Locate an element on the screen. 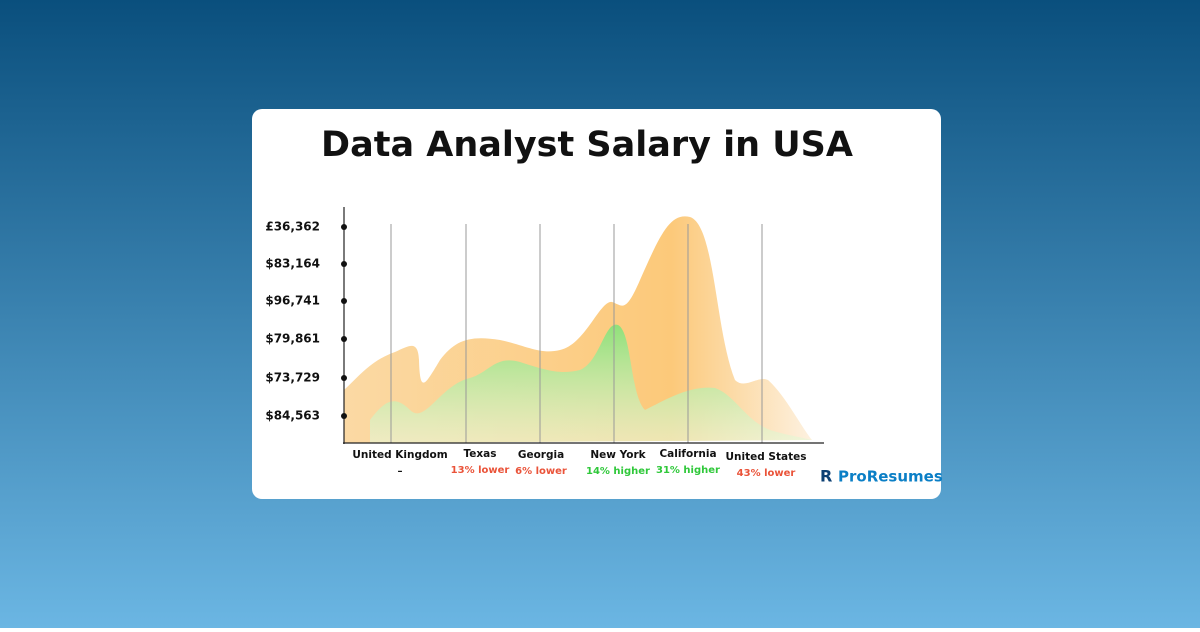 The image size is (1200, 632). region-comparison: 14% higher is located at coordinates (618, 471).